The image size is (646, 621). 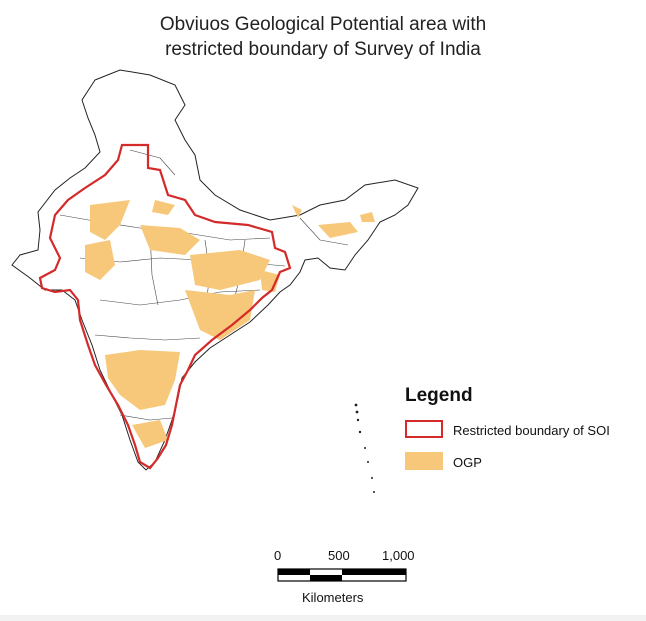 I want to click on legend-heading: Legend, so click(x=439, y=395).